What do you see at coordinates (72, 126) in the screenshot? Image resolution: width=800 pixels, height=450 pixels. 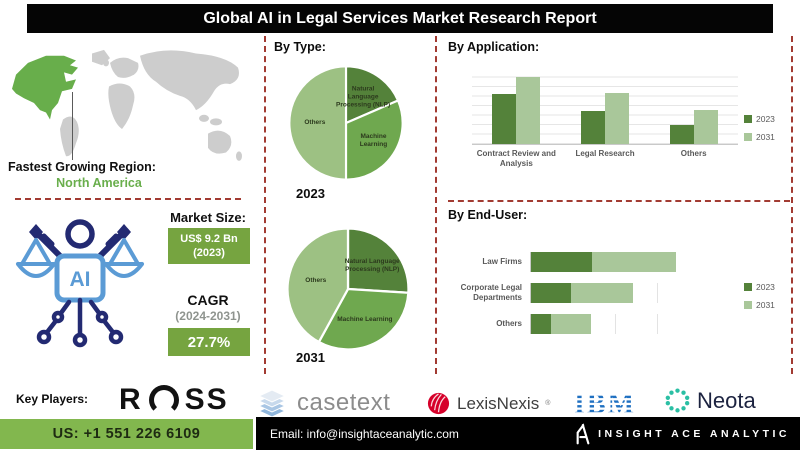 I see `region-pointer-line` at bounding box center [72, 126].